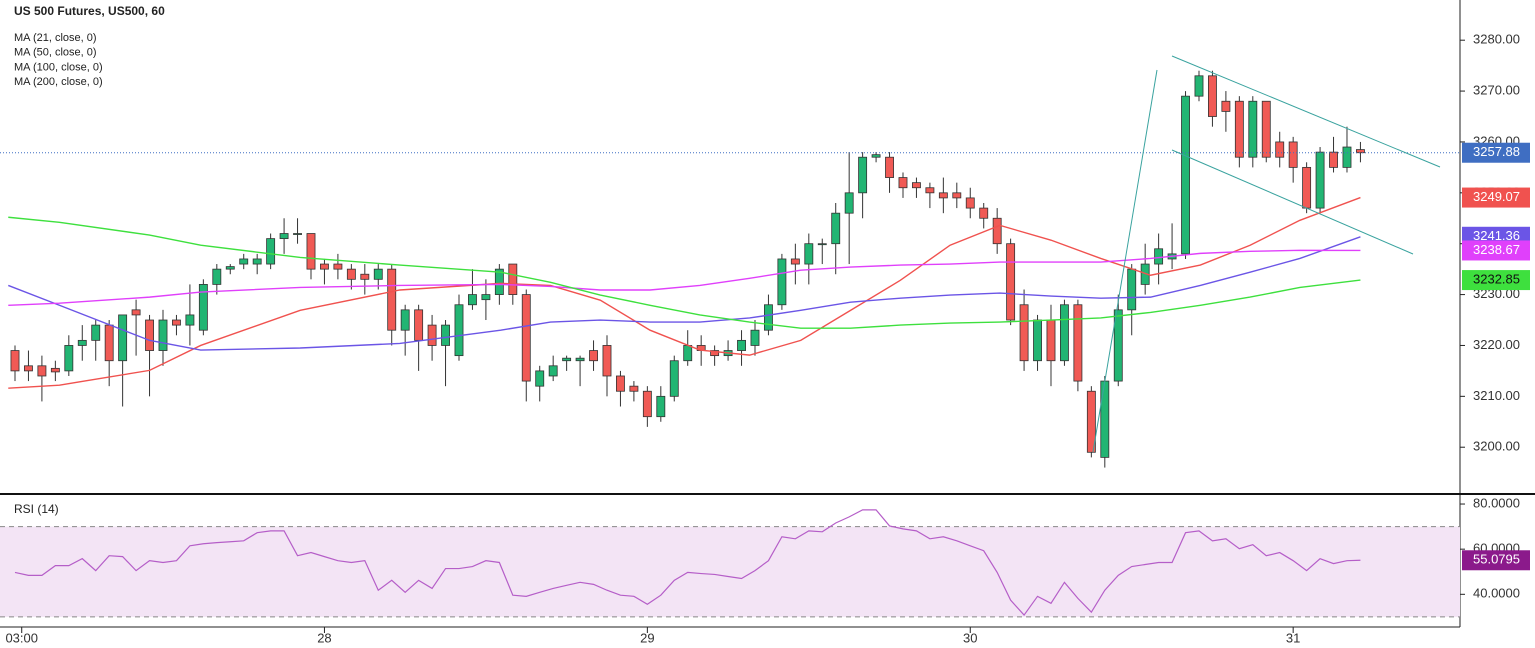  Describe the element at coordinates (1496, 502) in the screenshot. I see `y-tick-label: 80.0000` at that location.